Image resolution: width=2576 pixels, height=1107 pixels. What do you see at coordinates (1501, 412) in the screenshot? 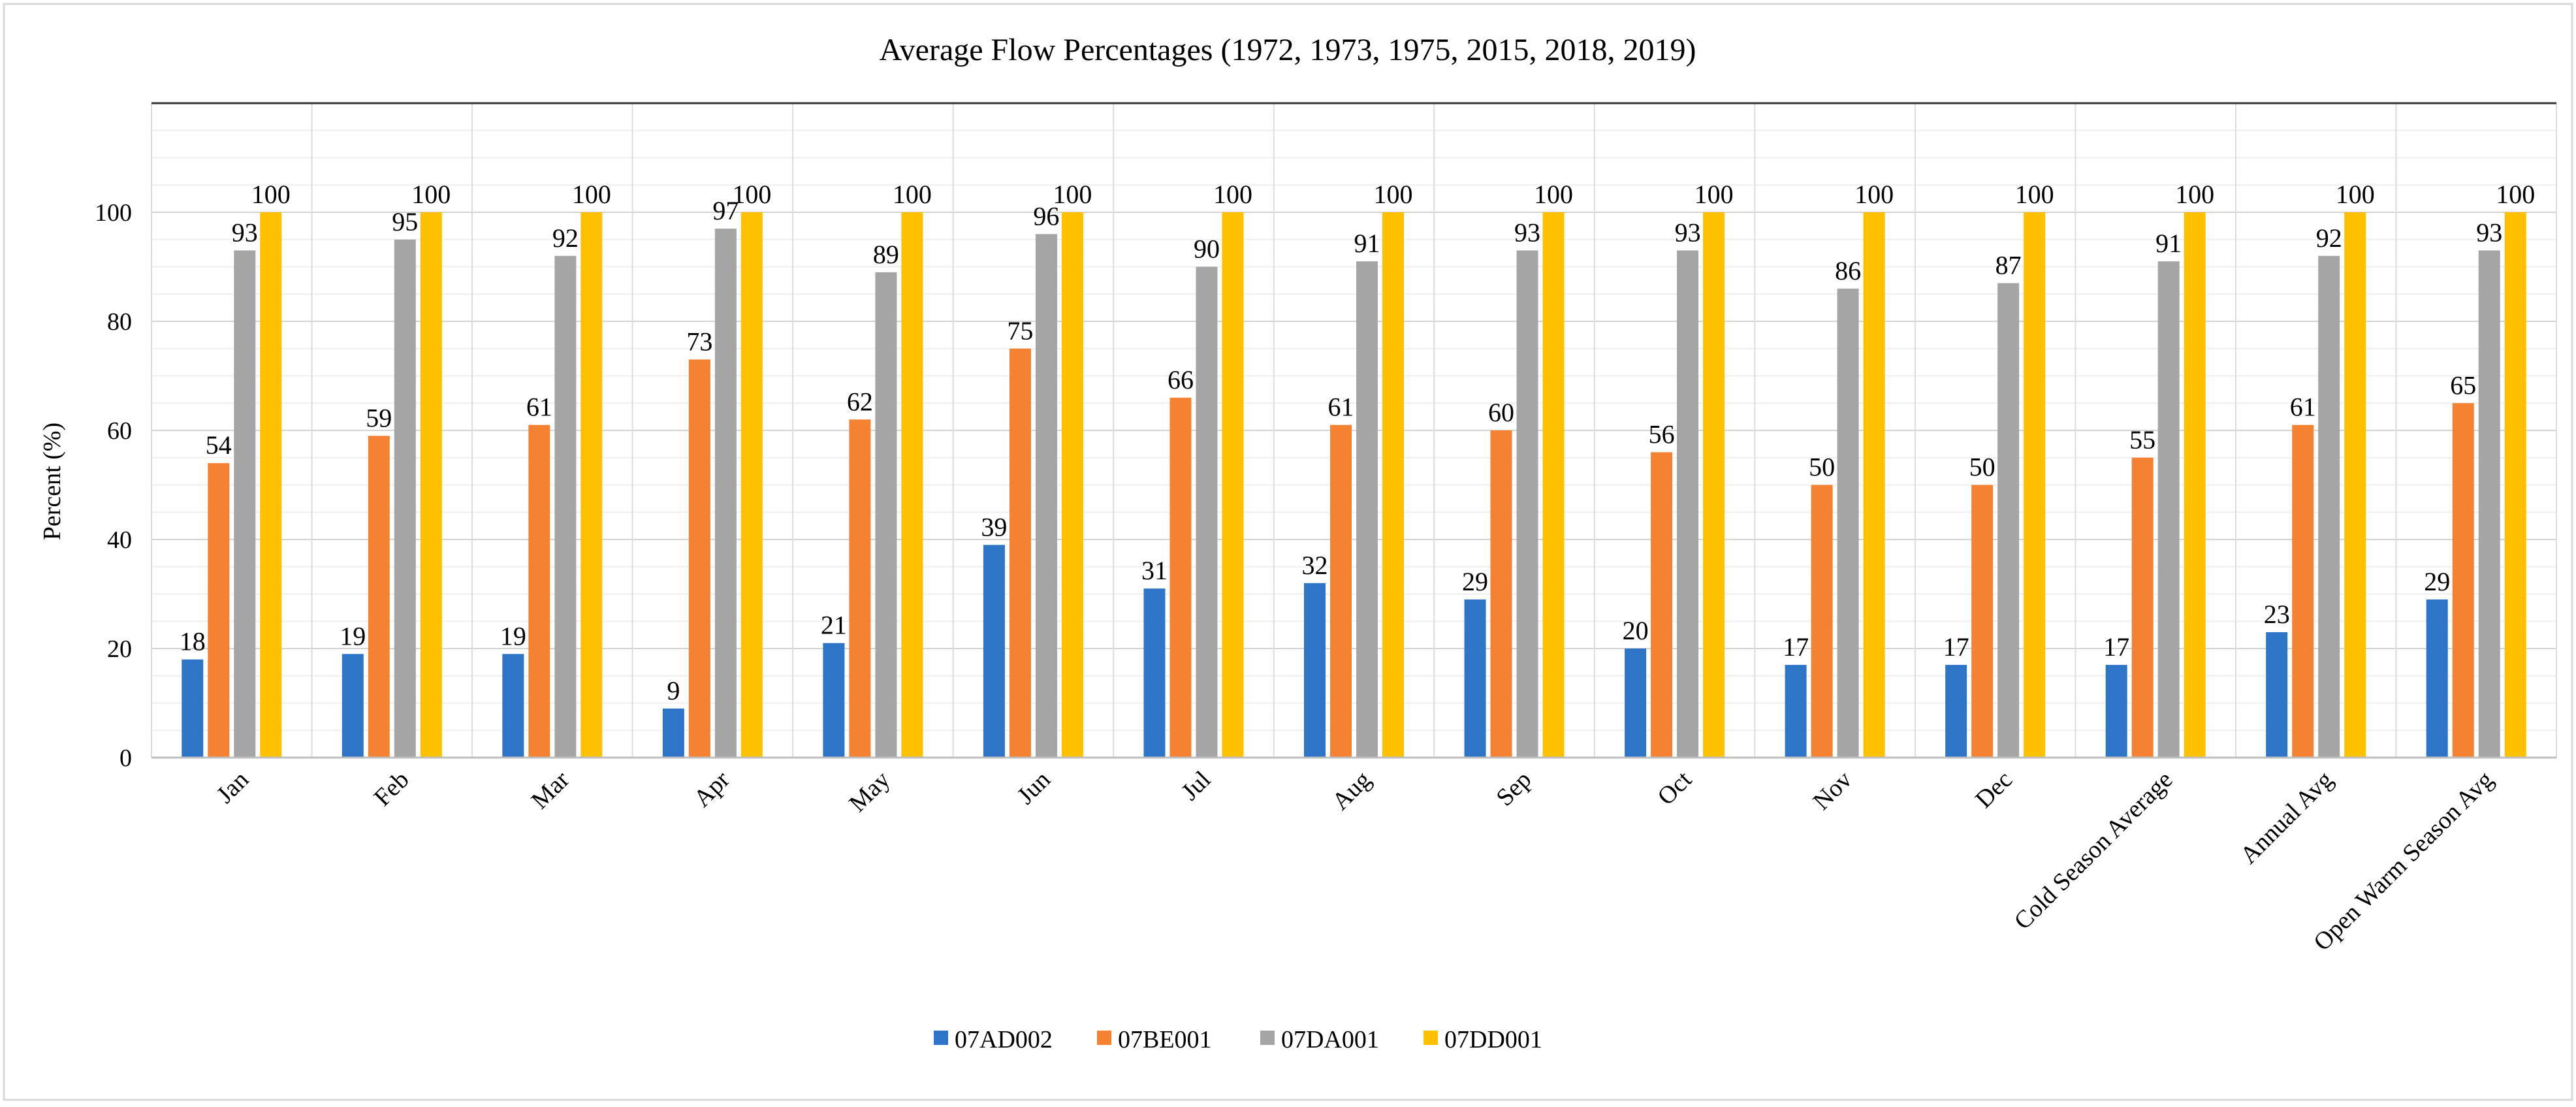
I see `bar-data-label: 60` at bounding box center [1501, 412].